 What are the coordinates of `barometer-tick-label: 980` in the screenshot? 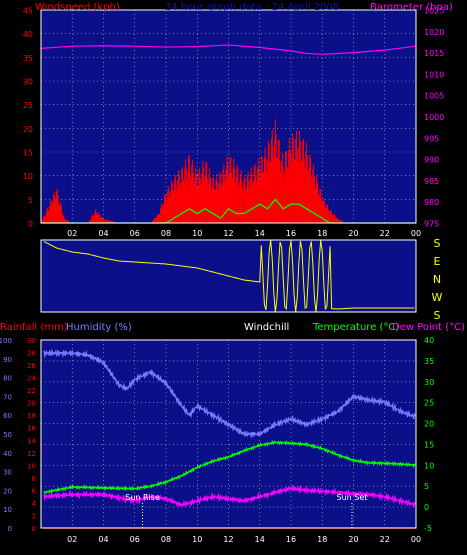 It's located at (431, 202).